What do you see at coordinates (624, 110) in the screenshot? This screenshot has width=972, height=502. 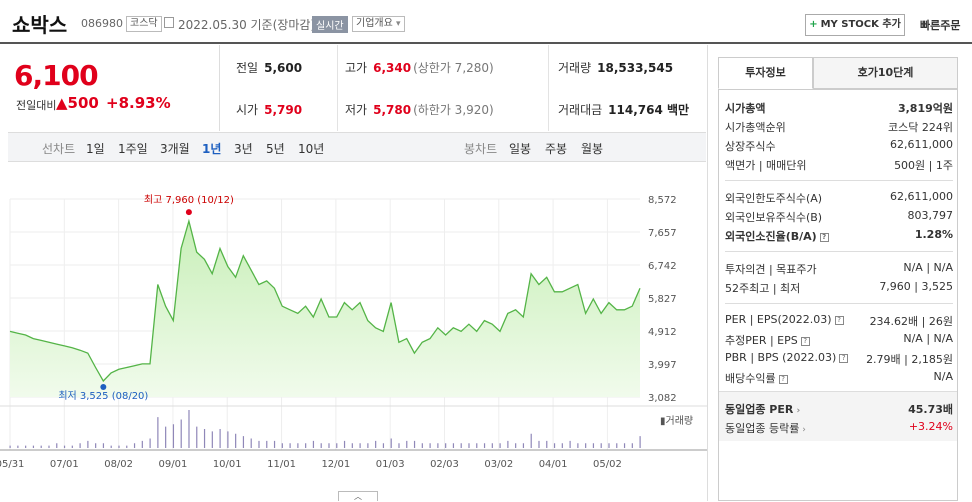 I see `stat-amount: 거래대금 114,764 백만` at bounding box center [624, 110].